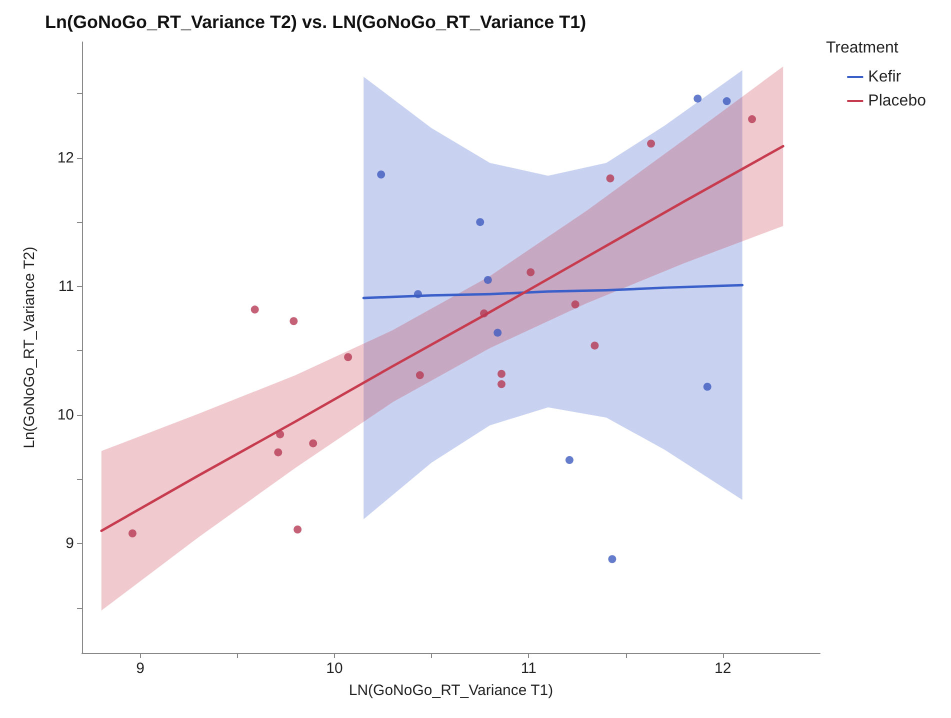 This screenshot has width=951, height=718. I want to click on y-tick-label: 11, so click(66, 286).